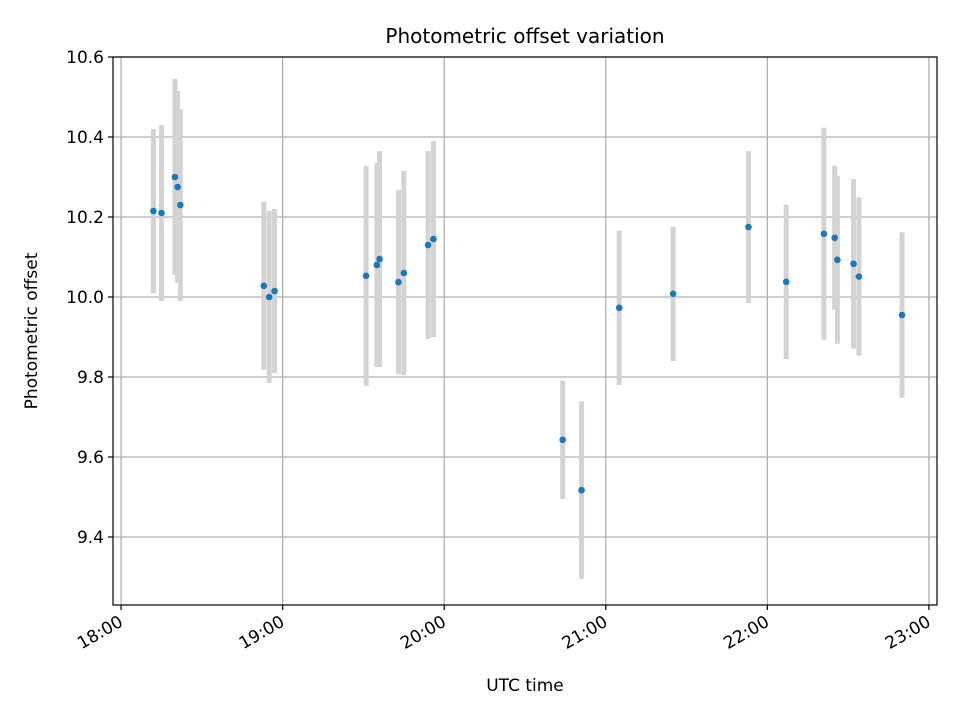 This screenshot has height=720, width=960. What do you see at coordinates (85, 138) in the screenshot?
I see `y-tick-label: 10.4` at bounding box center [85, 138].